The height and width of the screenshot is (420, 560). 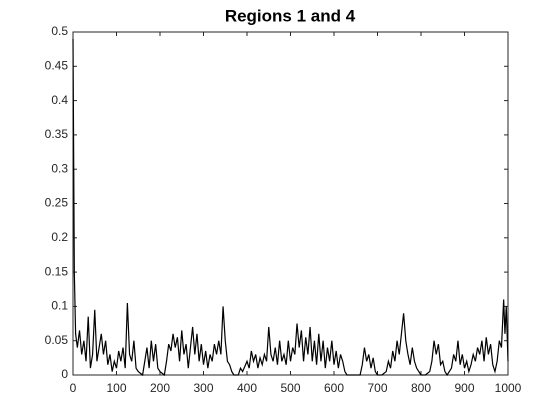 What do you see at coordinates (59, 168) in the screenshot?
I see `y-tick-label: 0.3` at bounding box center [59, 168].